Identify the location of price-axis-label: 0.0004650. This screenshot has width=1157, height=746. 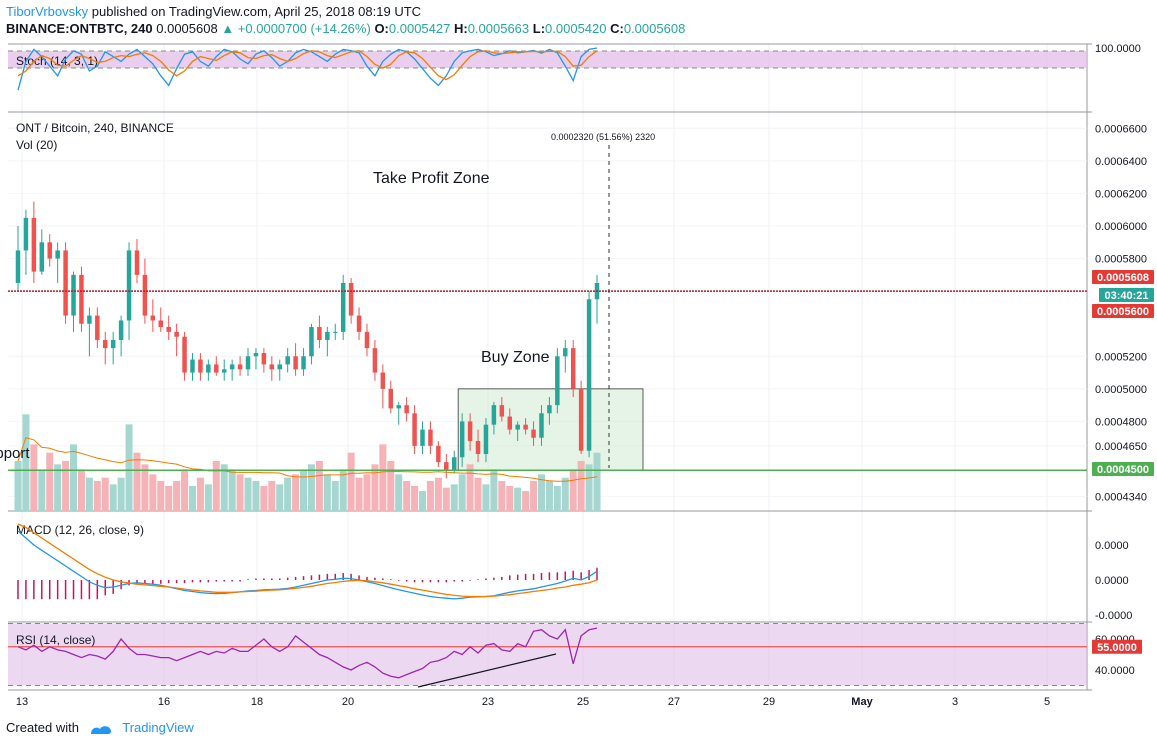
(1121, 447).